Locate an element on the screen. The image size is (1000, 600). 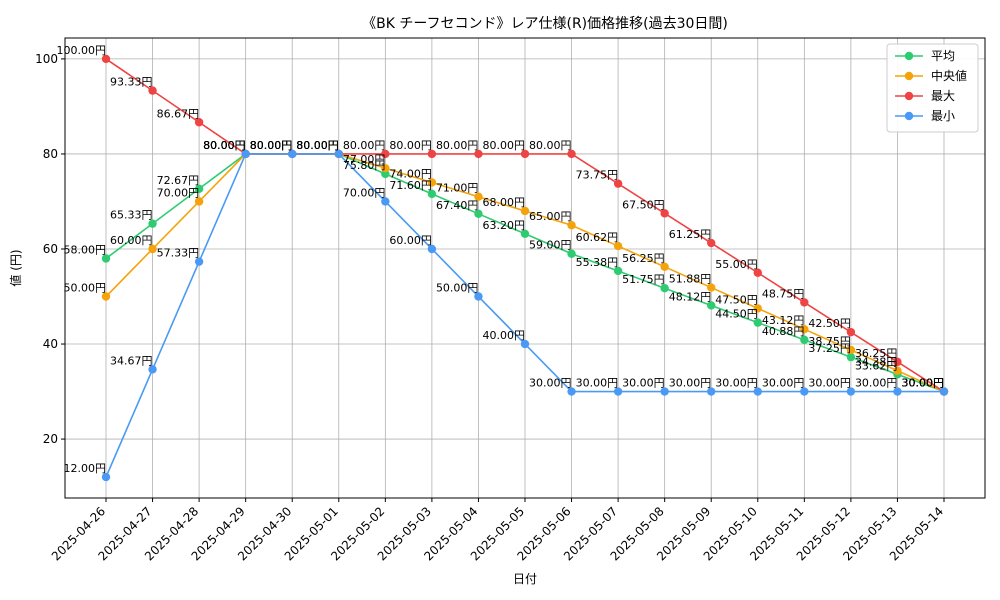
data-label: 67.50円 is located at coordinates (643, 204).